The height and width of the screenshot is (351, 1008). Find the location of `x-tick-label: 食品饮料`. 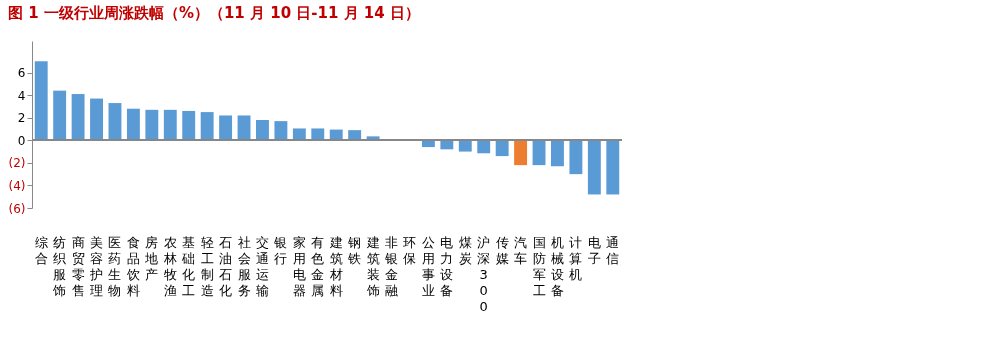

x-tick-label: 食品饮料 is located at coordinates (132, 266).